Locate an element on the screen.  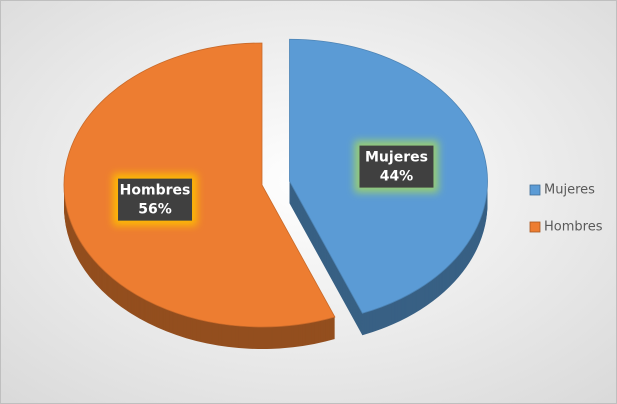
data-label-value: 44% is located at coordinates (397, 177).